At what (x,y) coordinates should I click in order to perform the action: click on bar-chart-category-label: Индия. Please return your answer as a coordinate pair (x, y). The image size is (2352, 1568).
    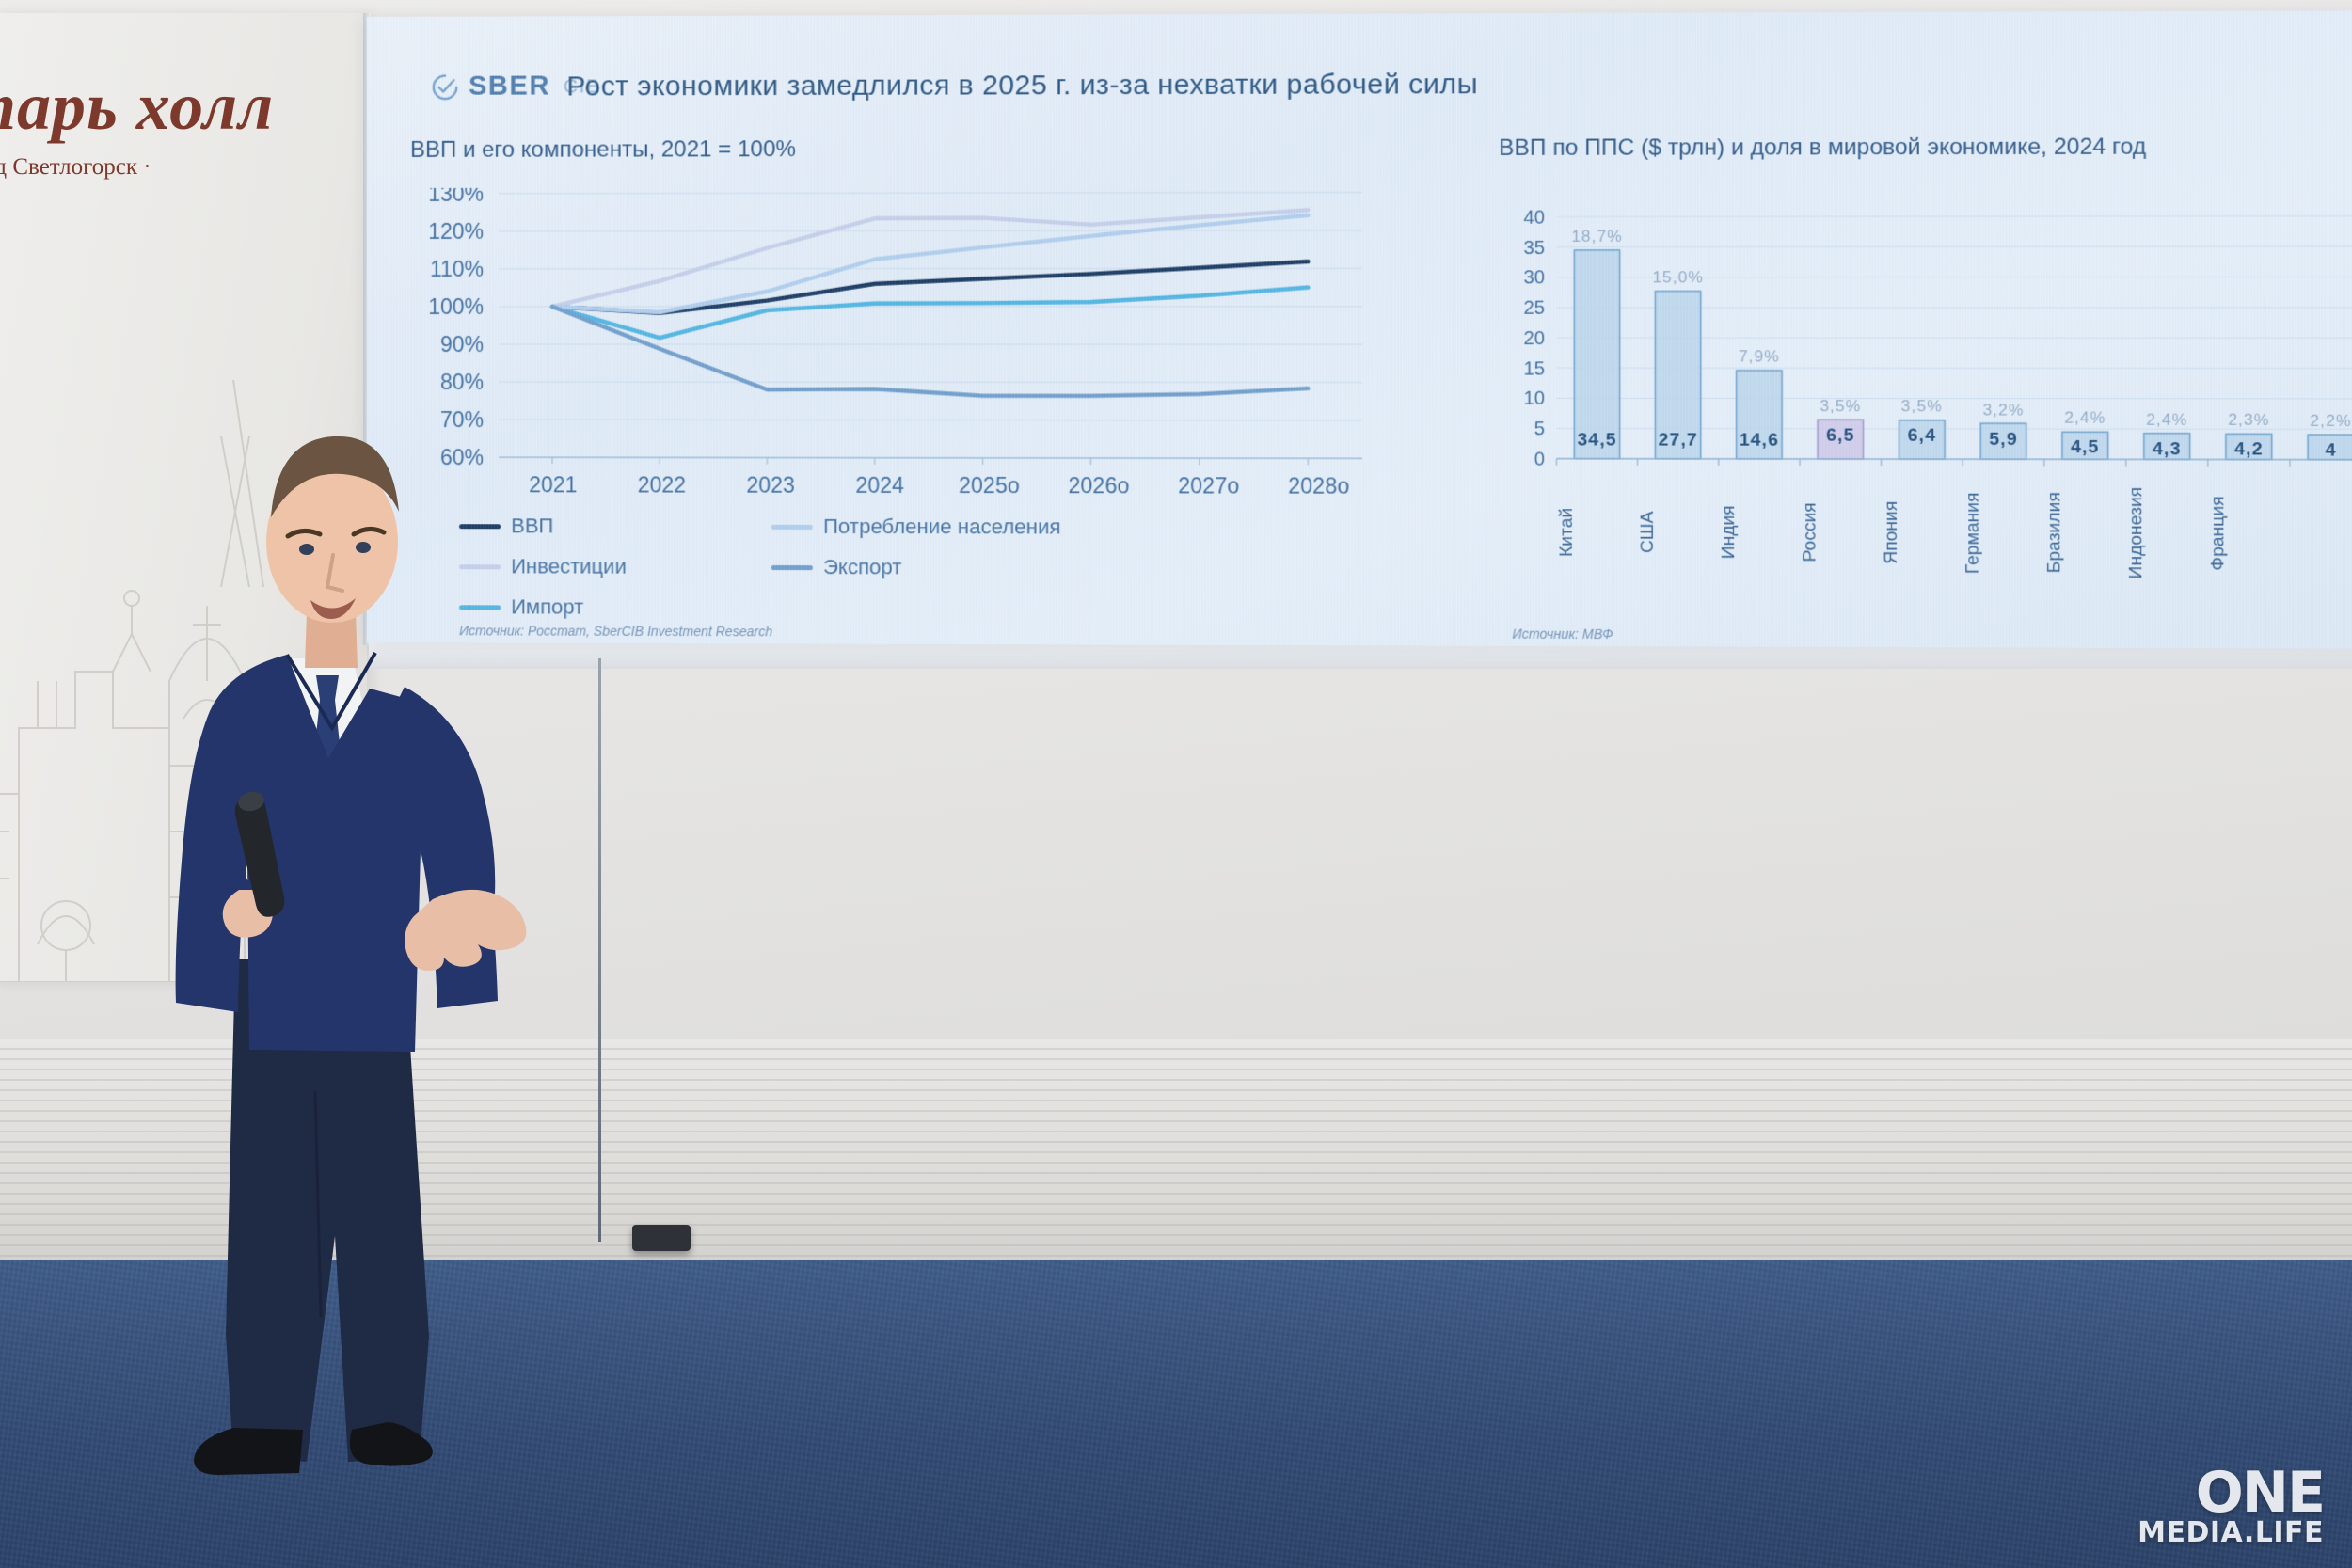
    Looking at the image, I should click on (1729, 532).